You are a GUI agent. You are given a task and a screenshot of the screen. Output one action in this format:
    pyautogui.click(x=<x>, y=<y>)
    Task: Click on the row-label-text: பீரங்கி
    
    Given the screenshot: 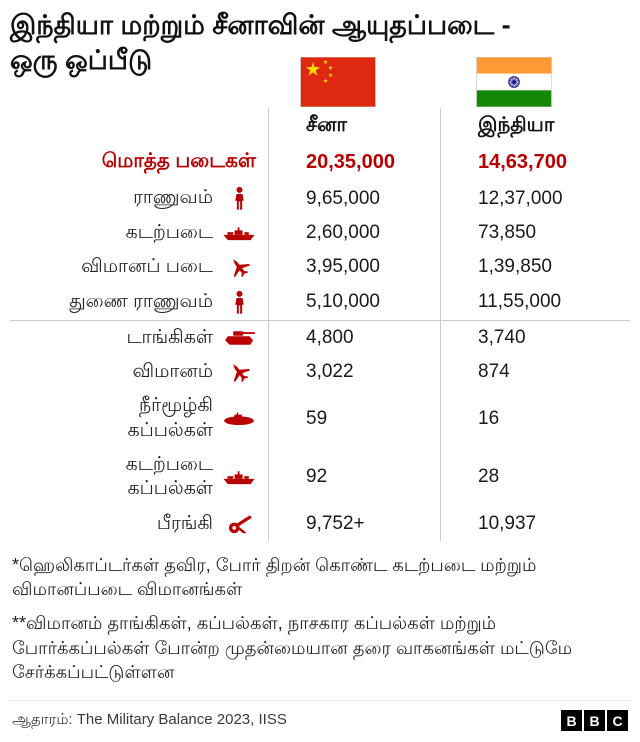 What is the action you would take?
    pyautogui.click(x=184, y=523)
    